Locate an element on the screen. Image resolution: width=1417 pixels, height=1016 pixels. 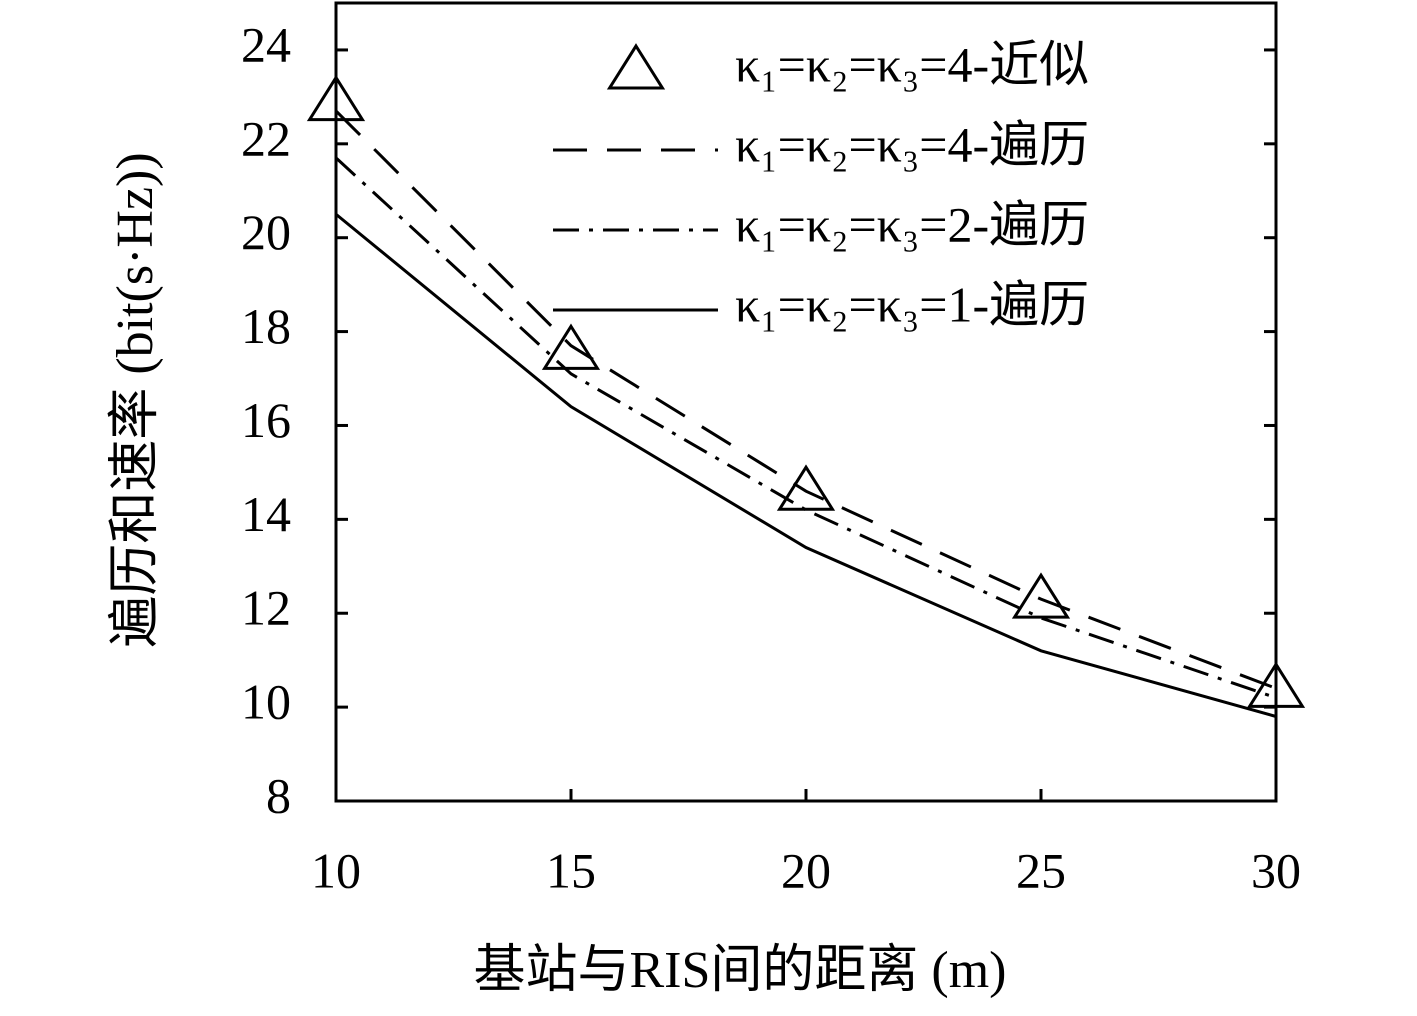
x-axis-label: 基站与RIS间的距离 (m) is located at coordinates (739, 970).